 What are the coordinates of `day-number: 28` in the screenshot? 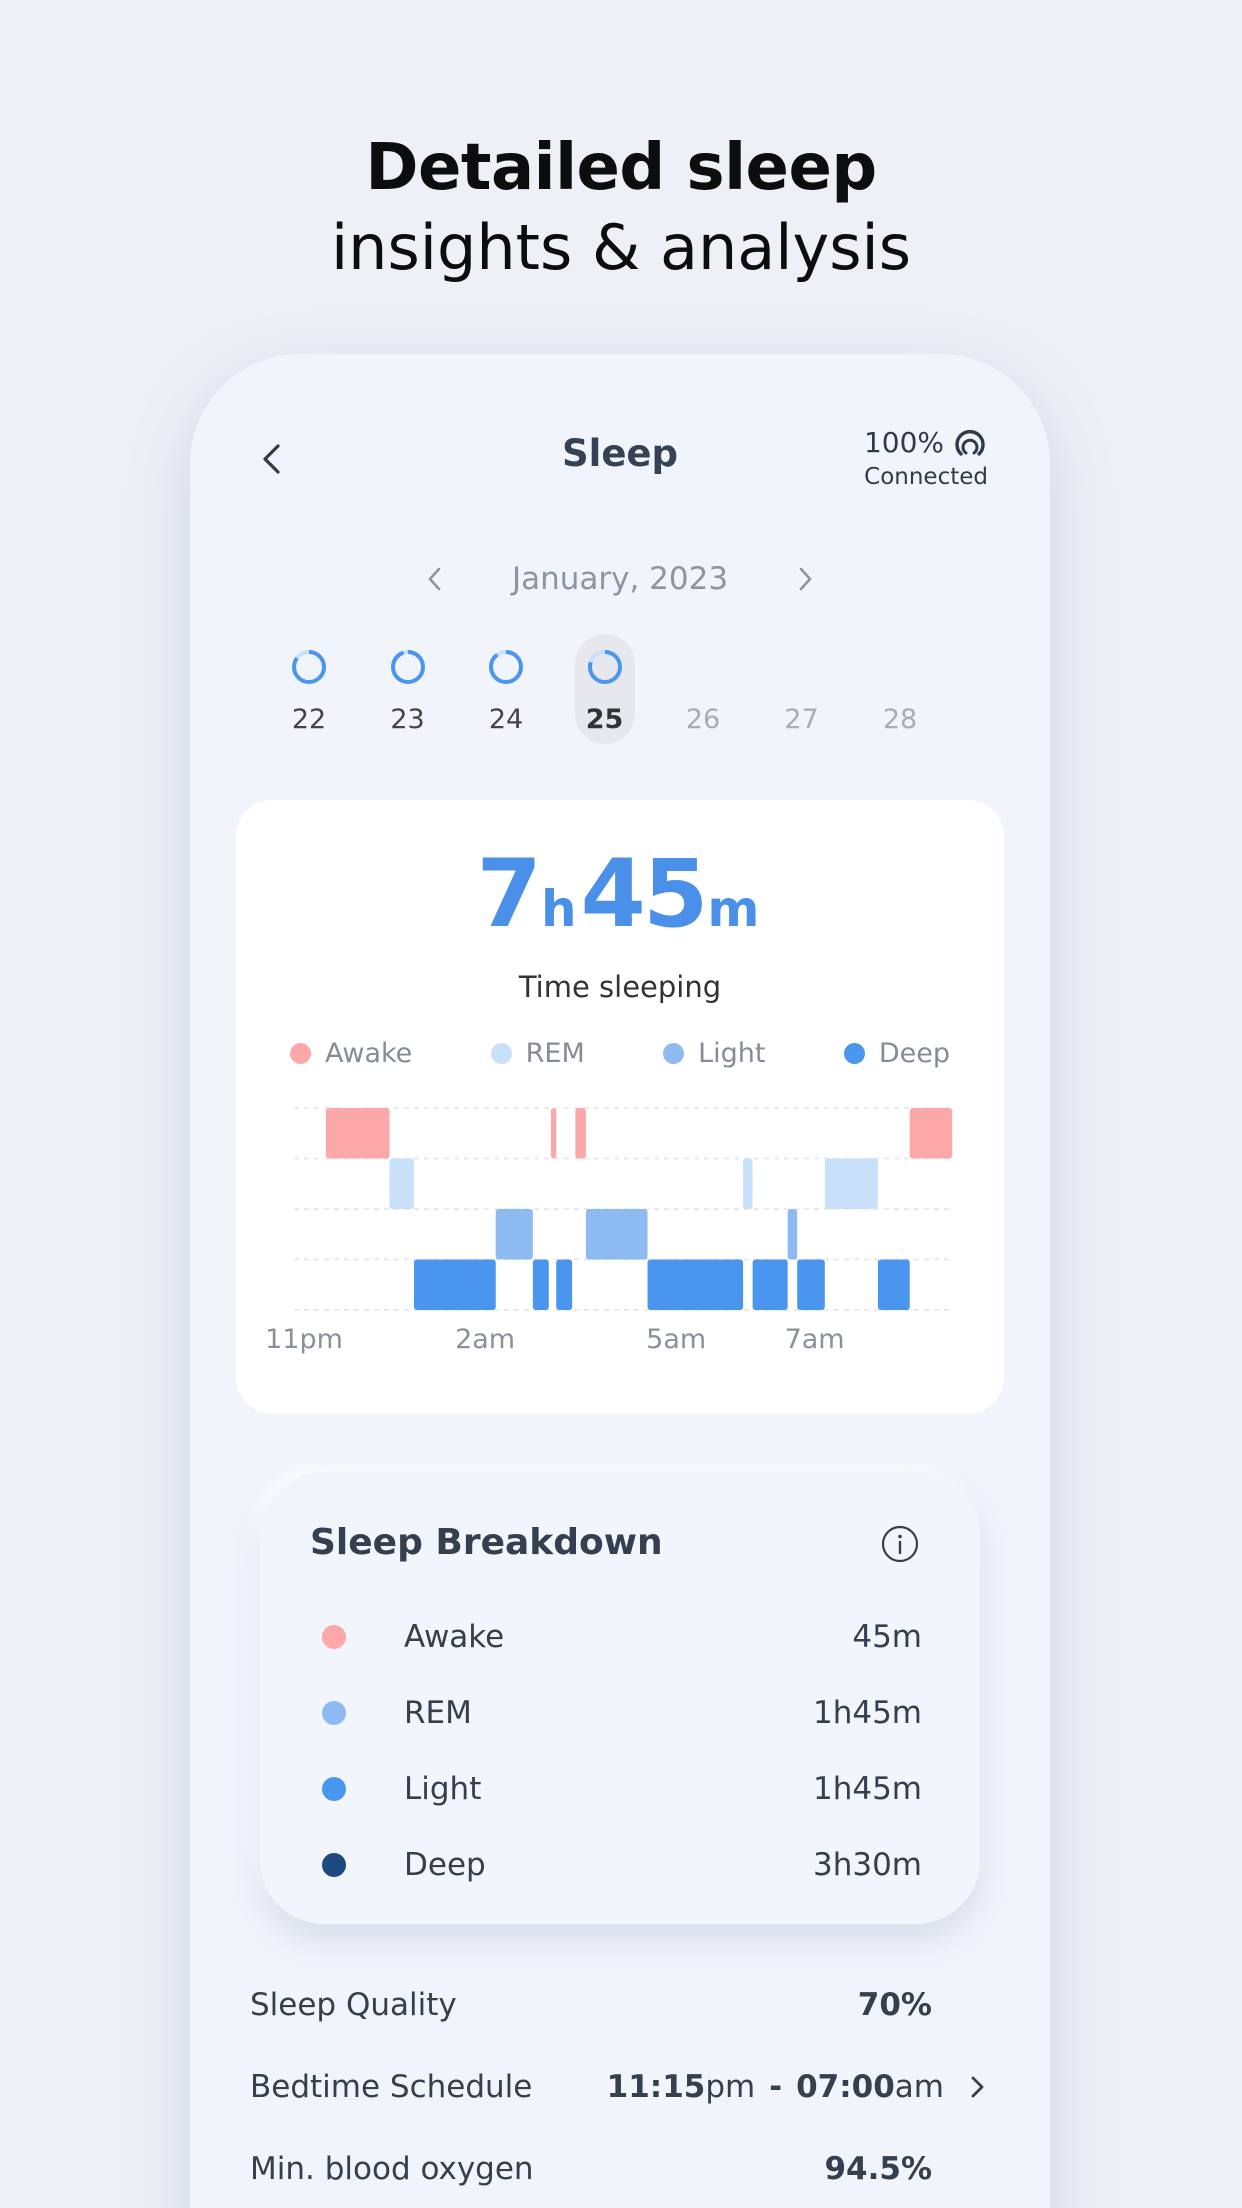 It's located at (900, 719).